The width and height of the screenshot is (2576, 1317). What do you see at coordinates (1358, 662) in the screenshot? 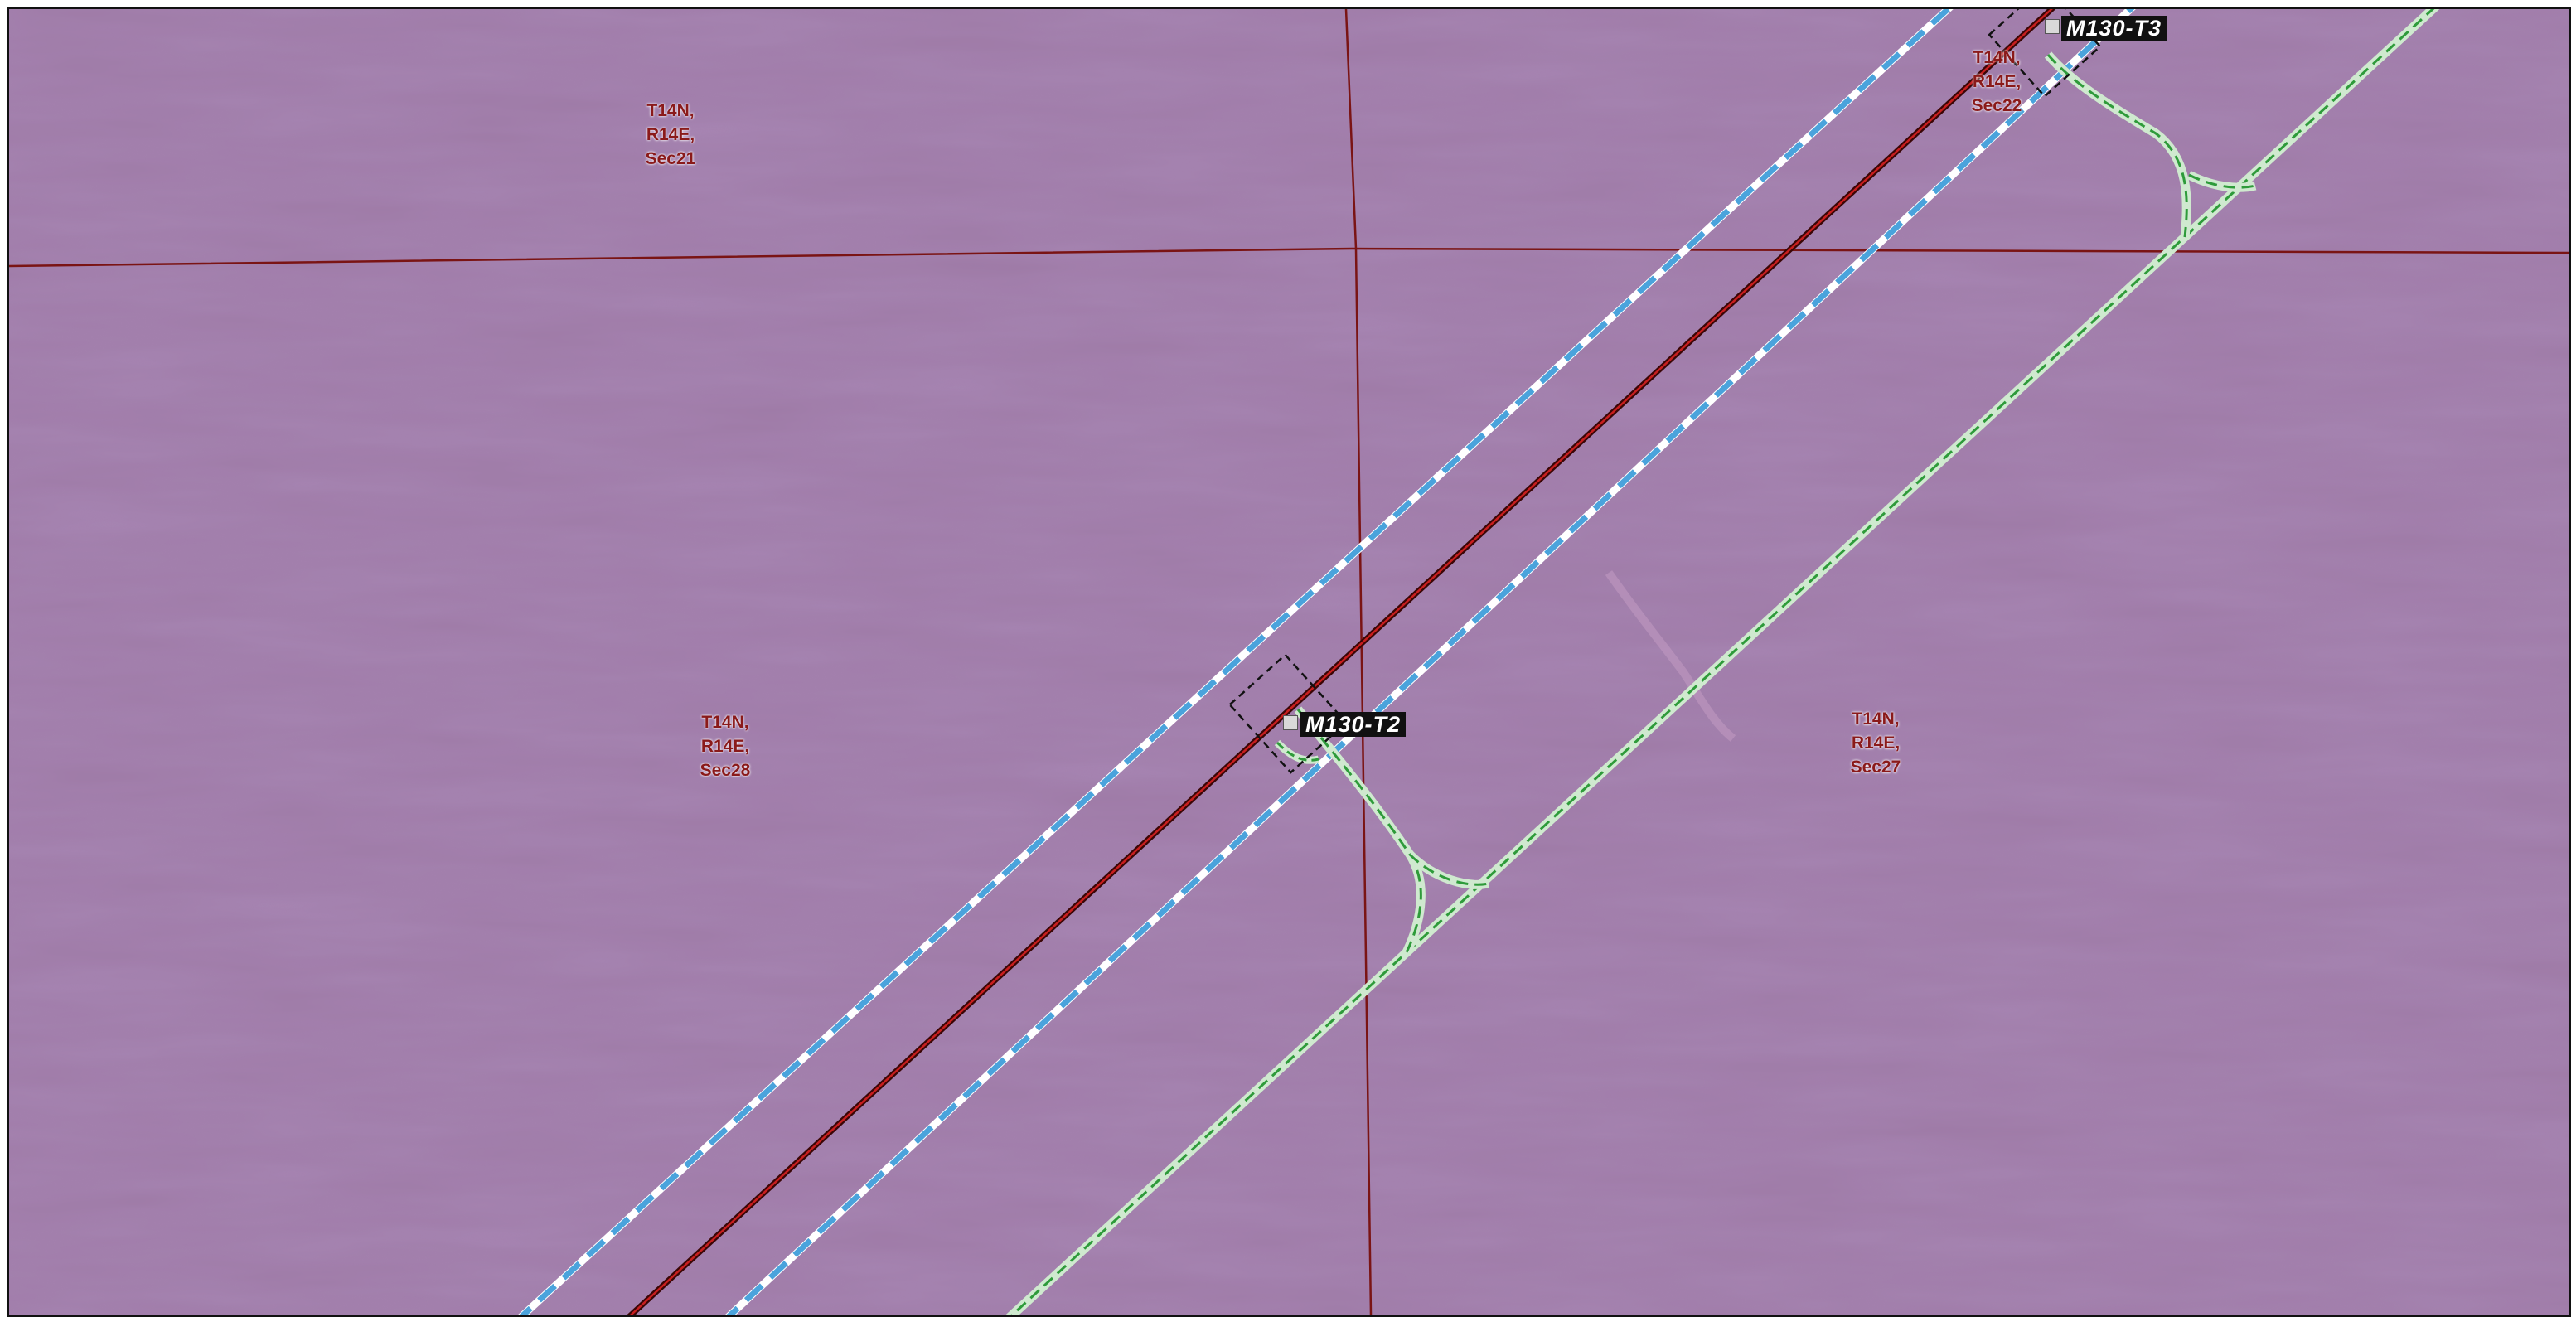
I see `section-line-vertical` at bounding box center [1358, 662].